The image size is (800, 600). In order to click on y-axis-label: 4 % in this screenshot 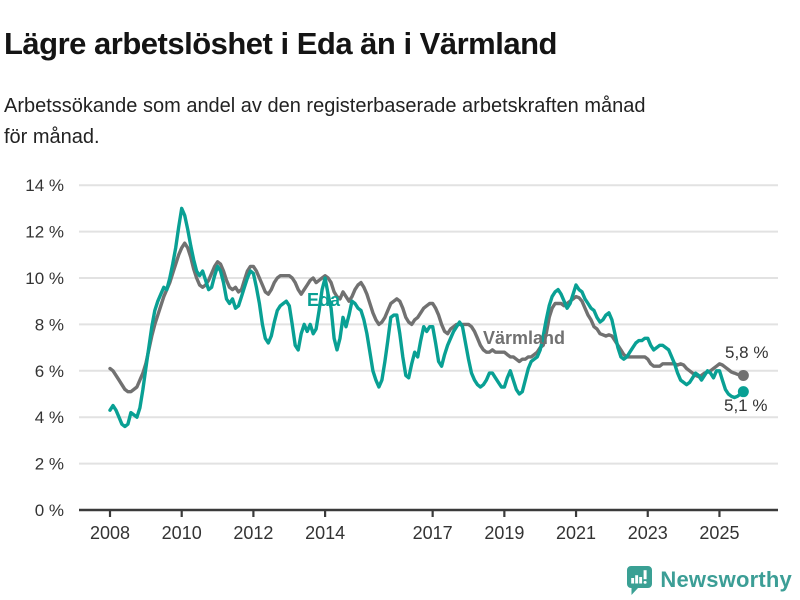, I will do `click(49, 417)`.